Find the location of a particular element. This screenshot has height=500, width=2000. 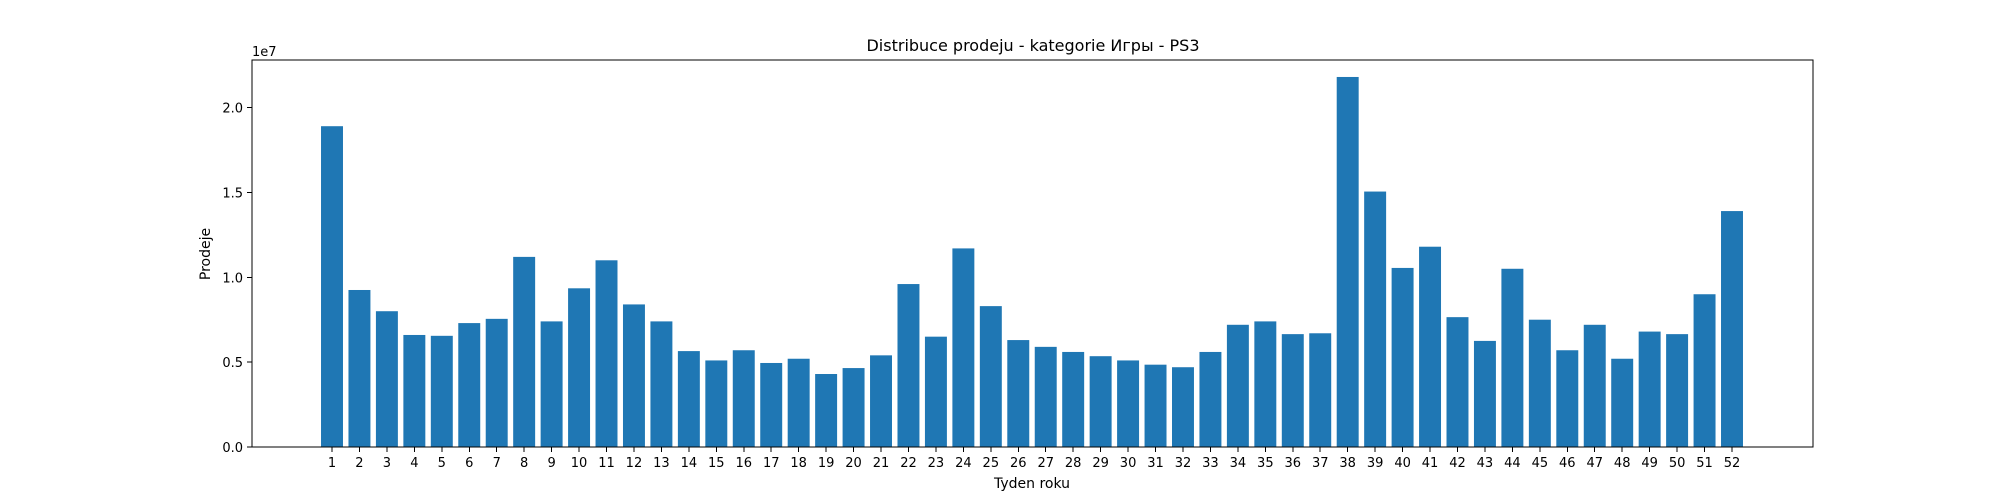

x-tick-label: 23 is located at coordinates (936, 463).